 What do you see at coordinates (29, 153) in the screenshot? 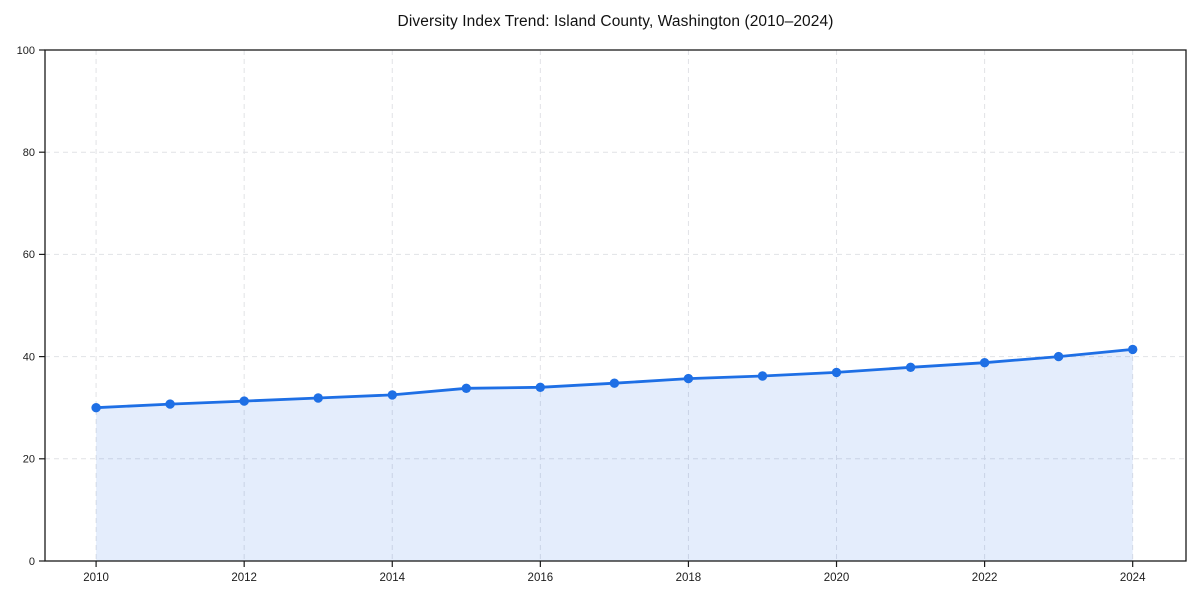
I see `y-axis-tick-label: 80` at bounding box center [29, 153].